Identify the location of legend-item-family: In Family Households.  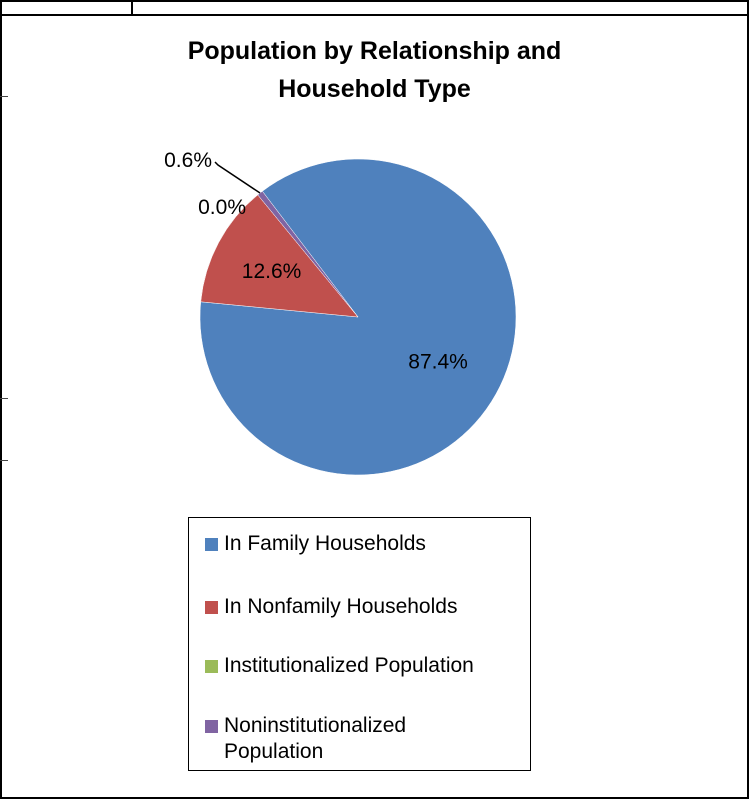
(367, 544).